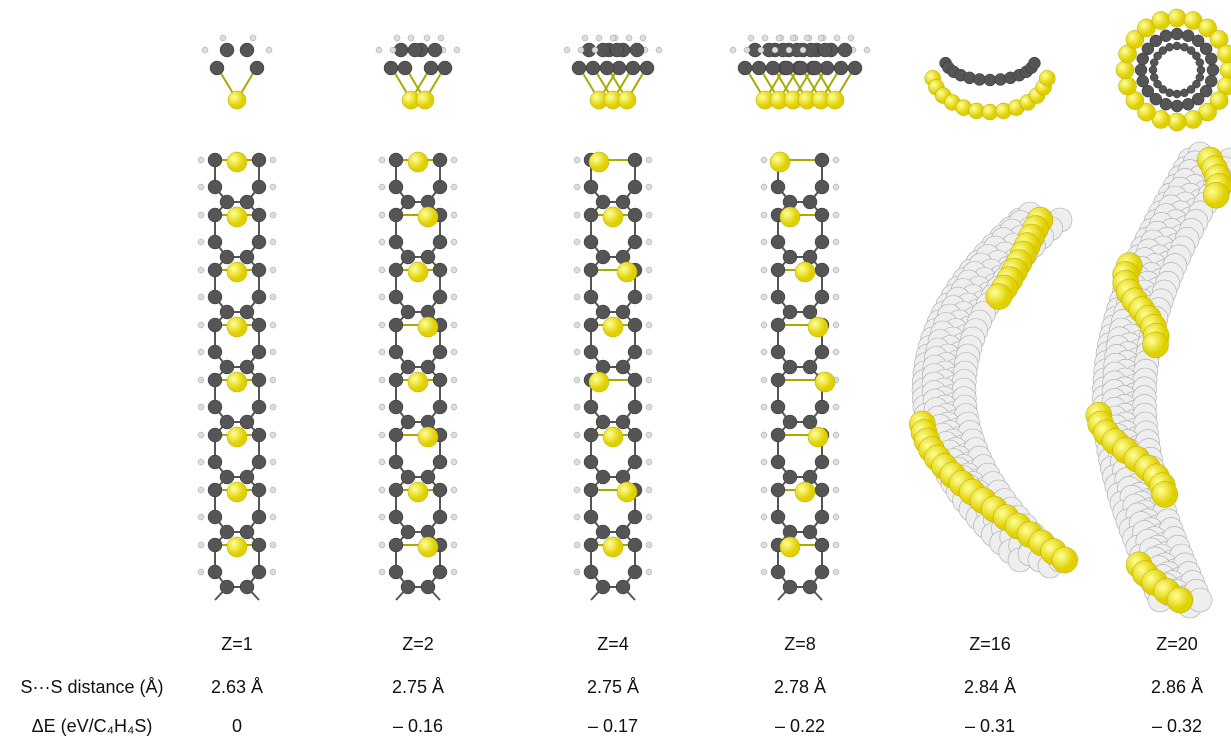 This screenshot has width=1231, height=738. I want to click on z-label: Z=8, so click(800, 644).